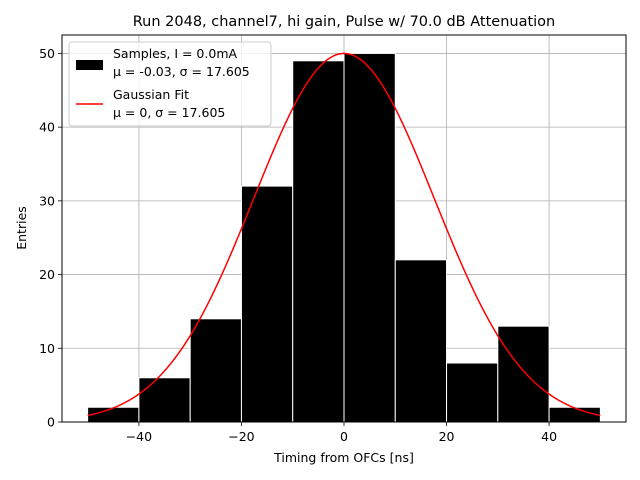 The image size is (640, 480). I want to click on x-tick-label: −40, so click(139, 436).